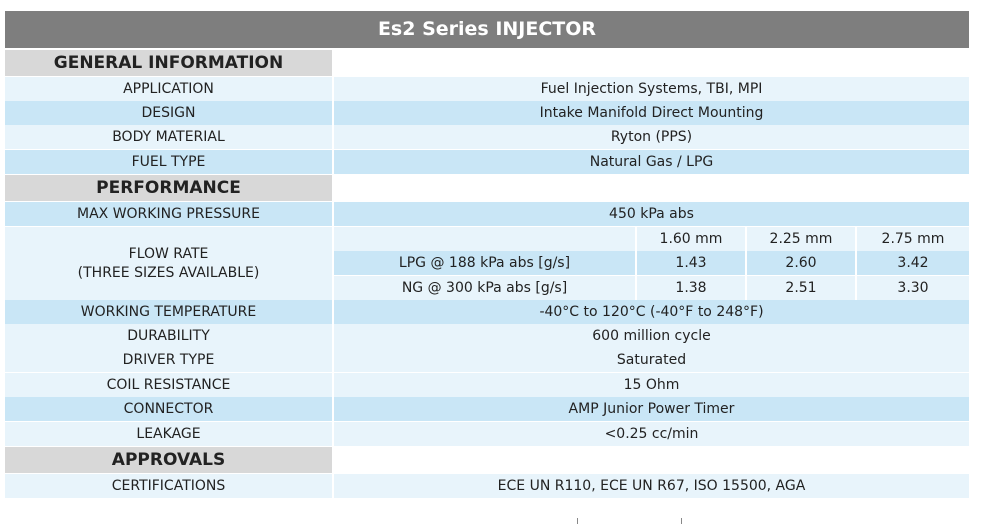  Describe the element at coordinates (651, 409) in the screenshot. I see `spec-value: AMP Junior Power Timer` at that location.